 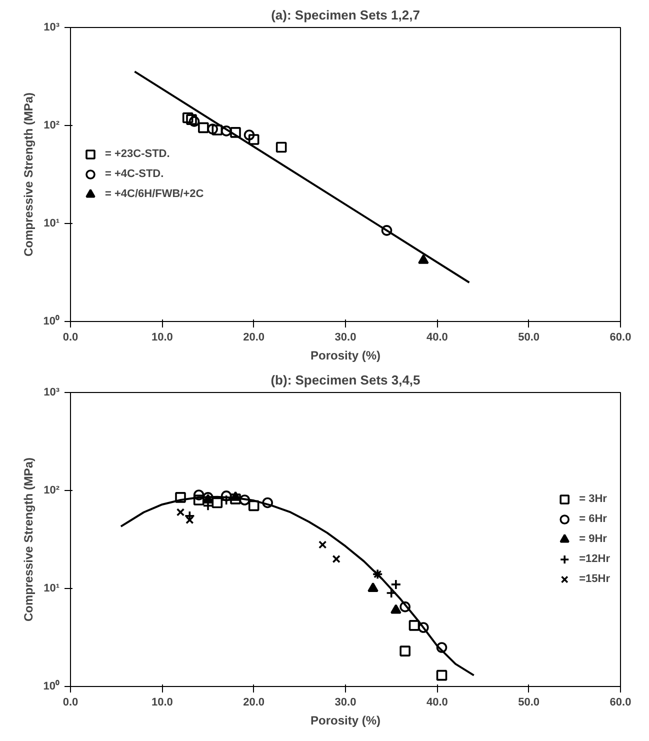 What do you see at coordinates (154, 194) in the screenshot?
I see `legend-label: = +4C/6H/FWB/+2C` at bounding box center [154, 194].